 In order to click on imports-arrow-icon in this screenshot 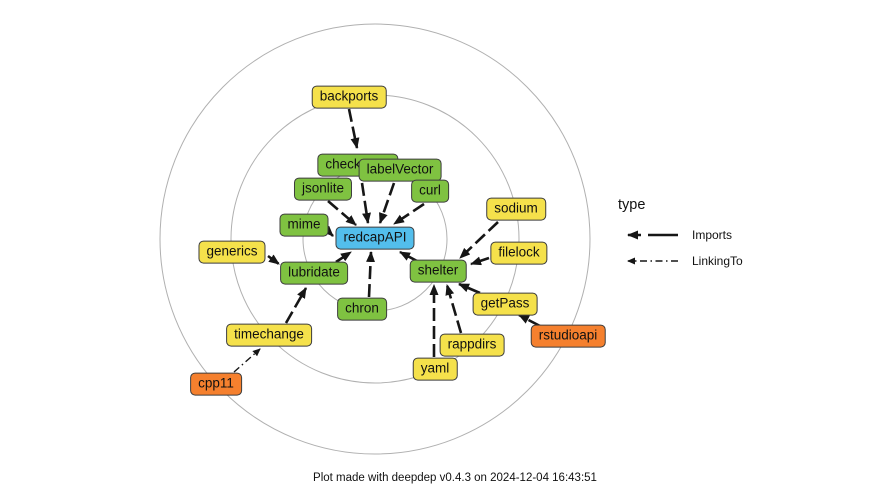, I will do `click(652, 235)`.